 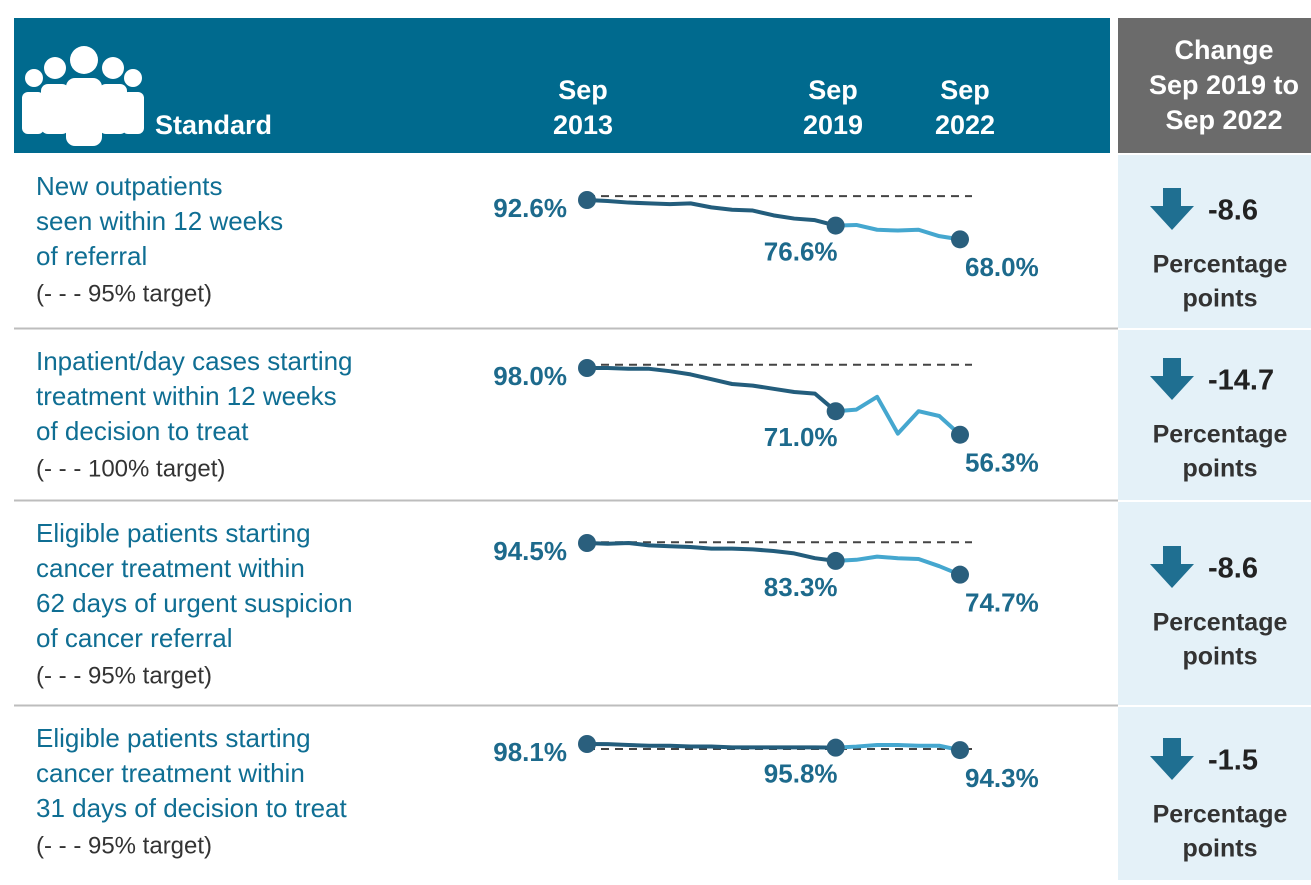 What do you see at coordinates (91, 256) in the screenshot?
I see `row-label: of referral` at bounding box center [91, 256].